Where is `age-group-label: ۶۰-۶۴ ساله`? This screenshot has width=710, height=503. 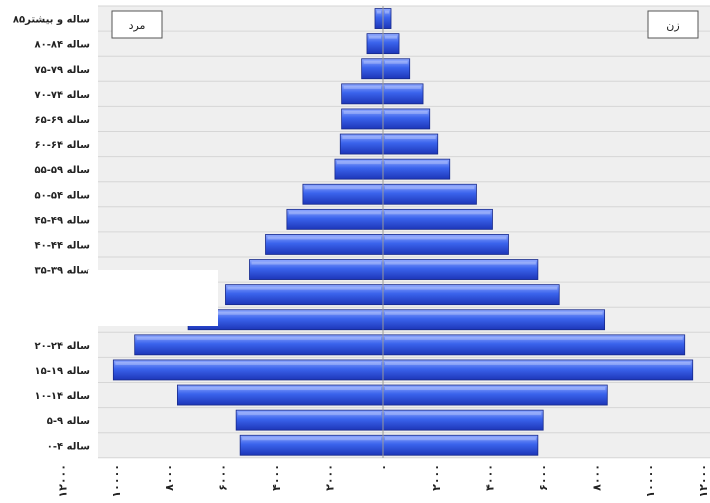
age-group-label: ۶۰-۶۴ ساله is located at coordinates (63, 145).